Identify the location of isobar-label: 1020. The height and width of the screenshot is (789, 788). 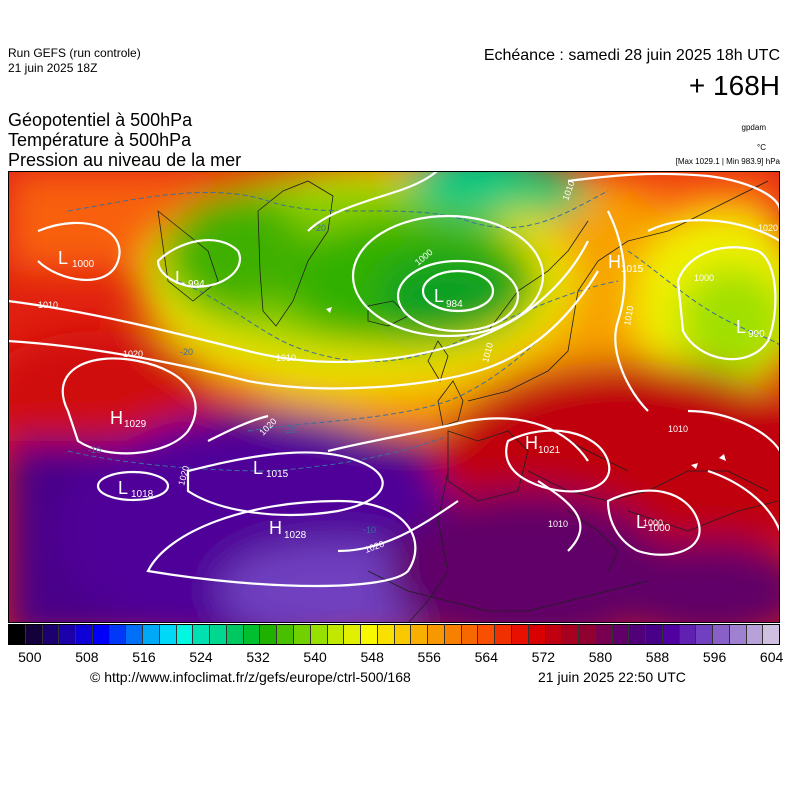
(133, 354).